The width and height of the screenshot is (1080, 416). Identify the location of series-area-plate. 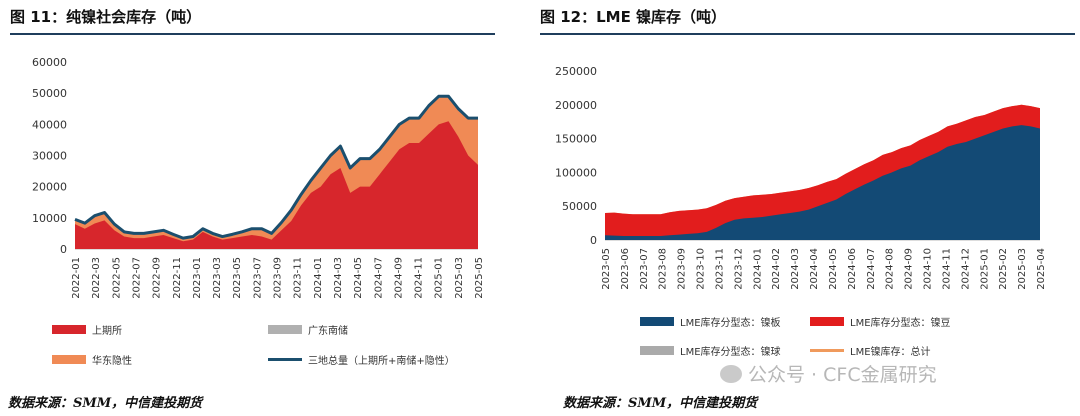
(822, 182).